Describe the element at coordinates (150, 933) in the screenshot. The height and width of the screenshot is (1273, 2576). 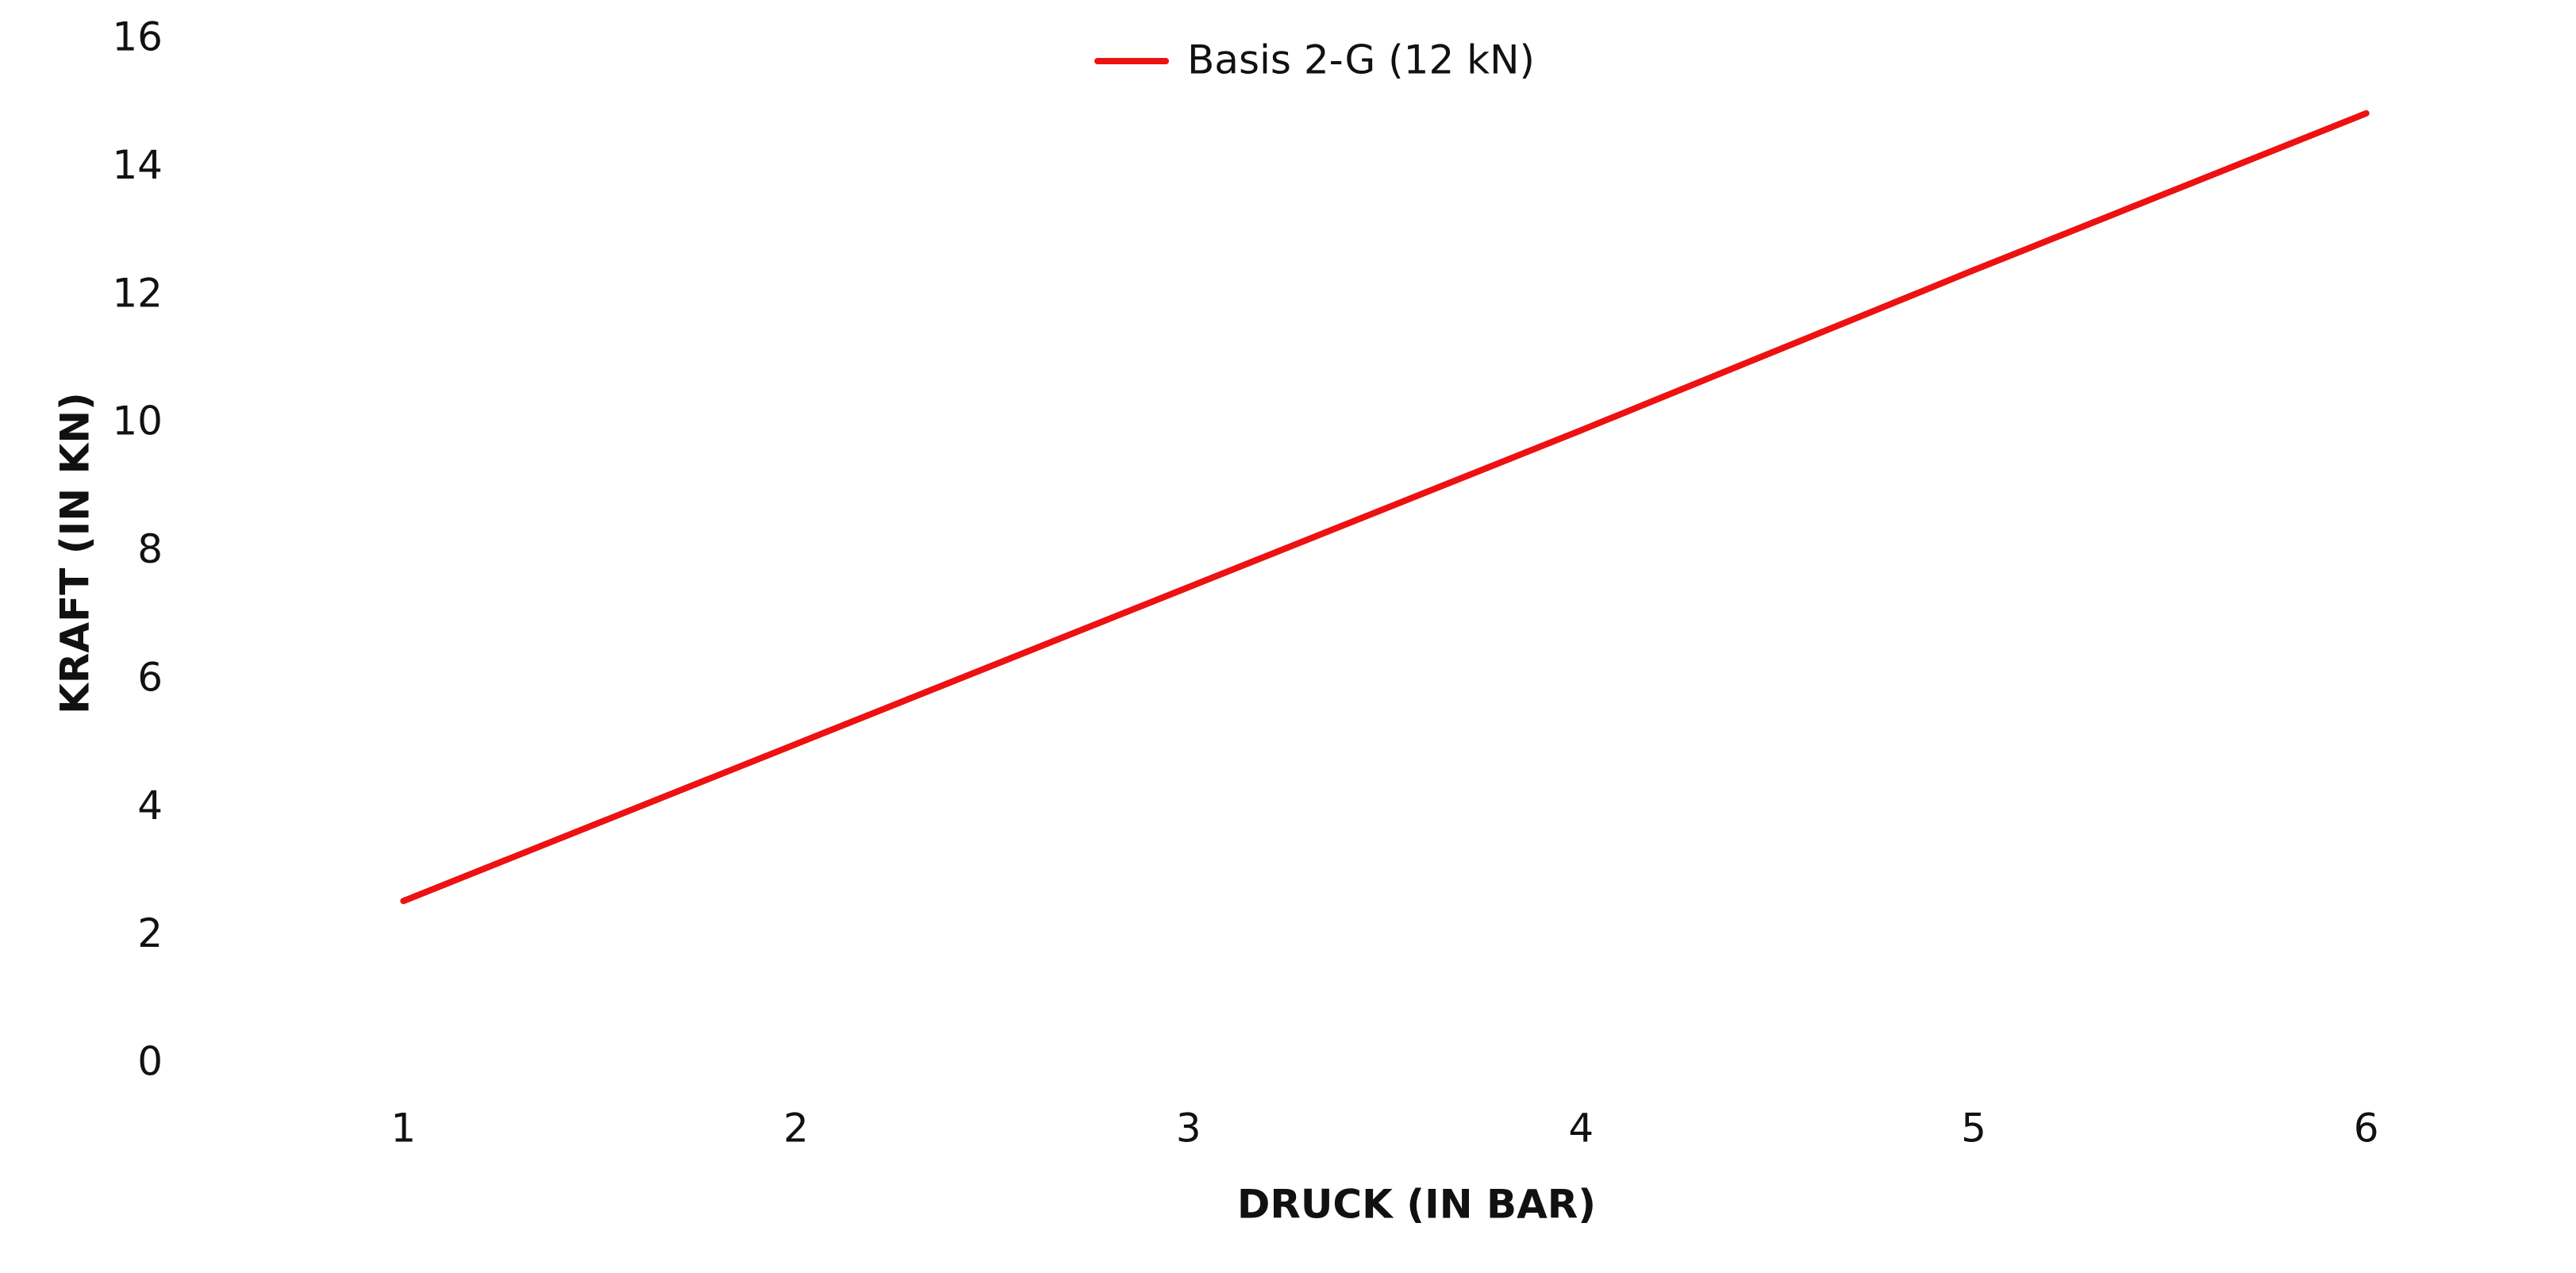
I see `y-tick-label: 2` at that location.